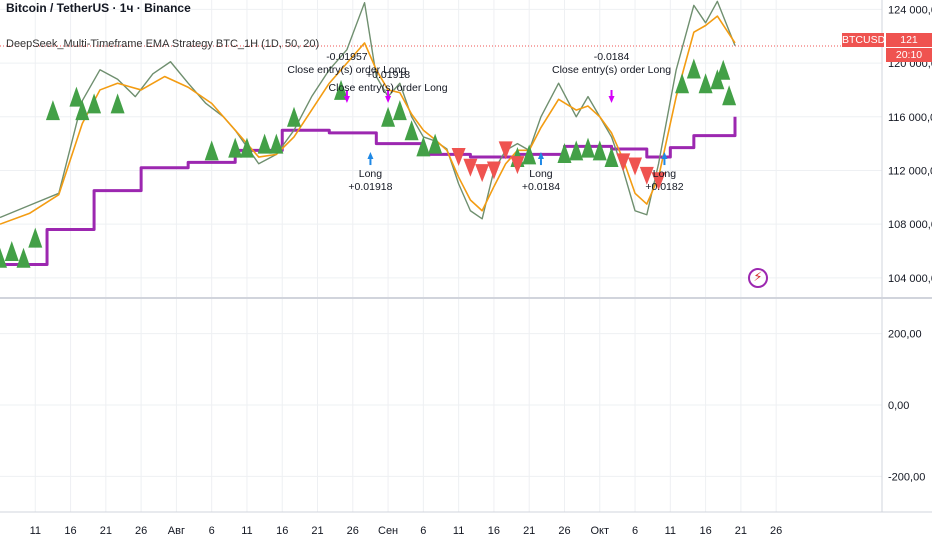  What do you see at coordinates (909, 55) in the screenshot?
I see `price-tag-countdown: 20:10` at bounding box center [909, 55].